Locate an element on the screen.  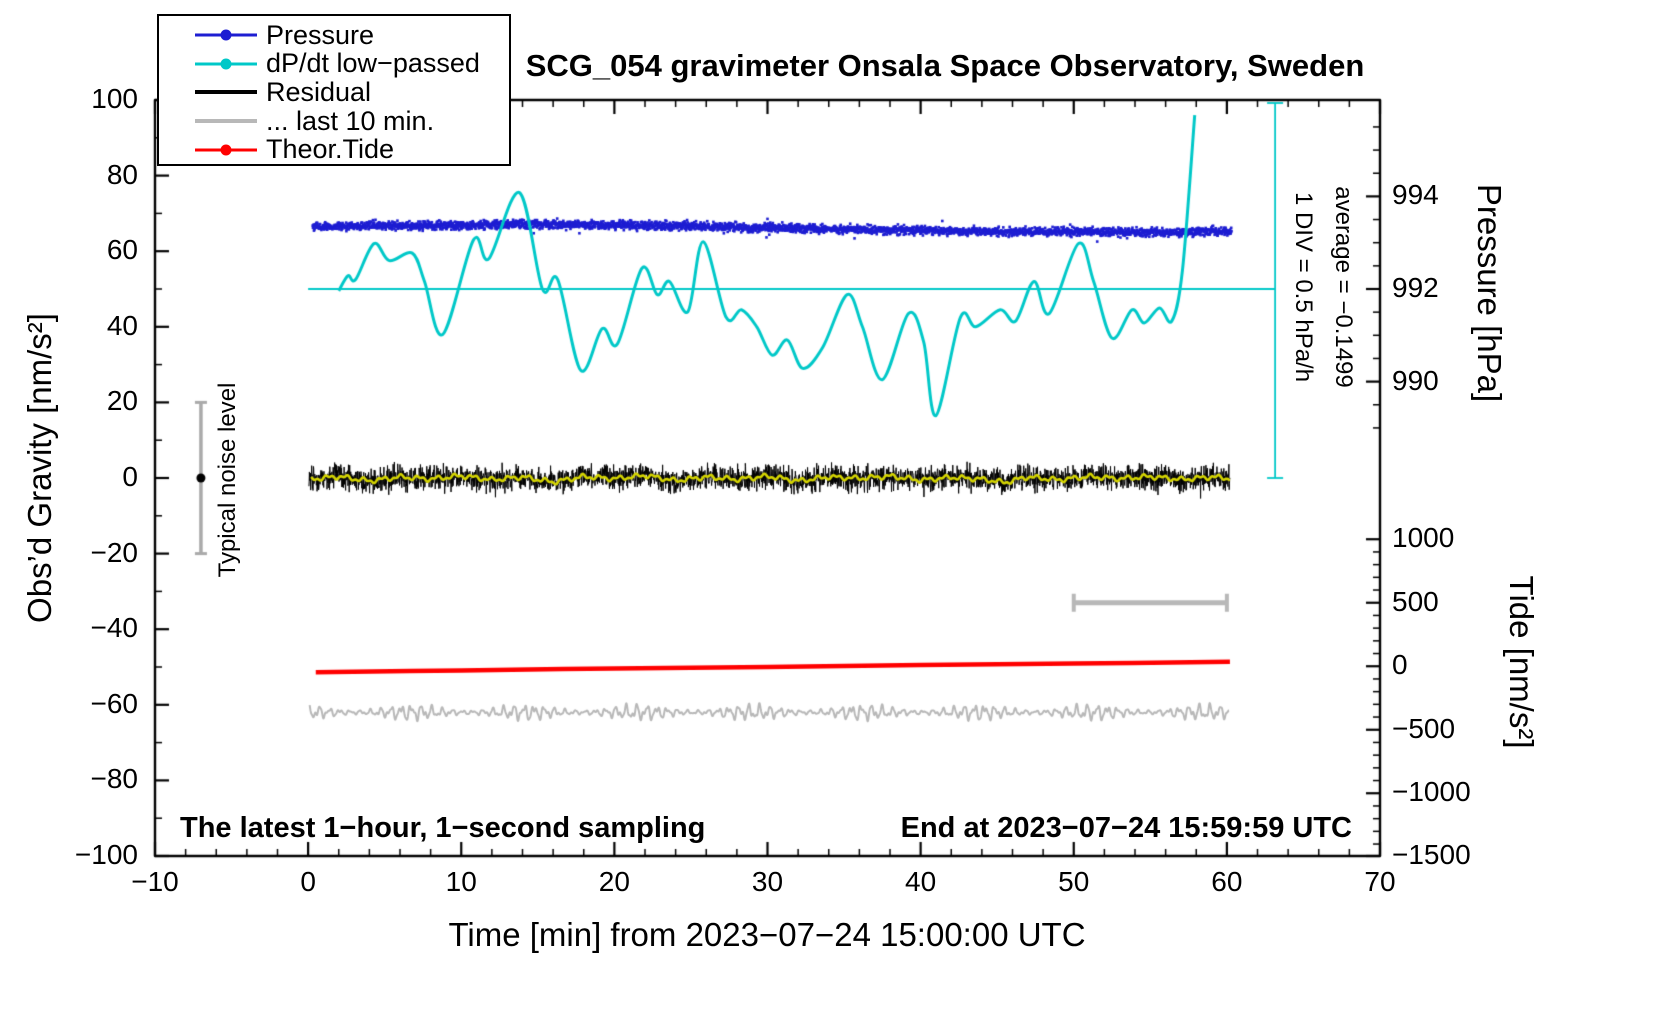
x-tick-label: 30 is located at coordinates (767, 881).